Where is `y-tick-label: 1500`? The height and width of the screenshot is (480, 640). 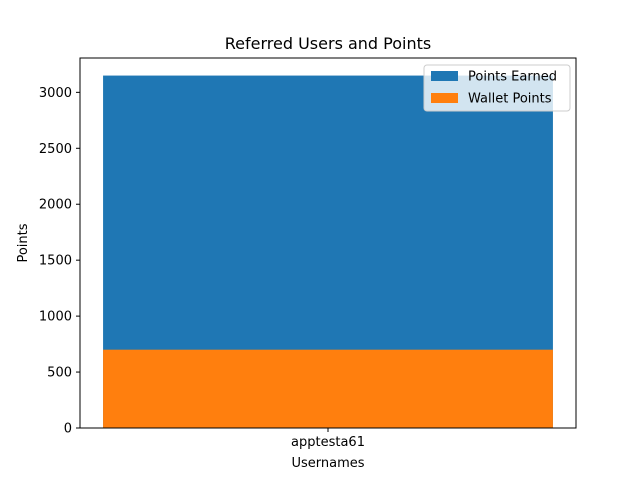 y-tick-label: 1500 is located at coordinates (55, 261).